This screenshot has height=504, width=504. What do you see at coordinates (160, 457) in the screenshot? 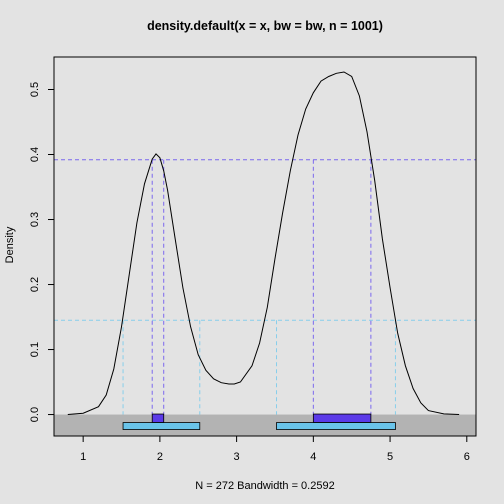
I see `x-tick-label-2: 2` at bounding box center [160, 457].